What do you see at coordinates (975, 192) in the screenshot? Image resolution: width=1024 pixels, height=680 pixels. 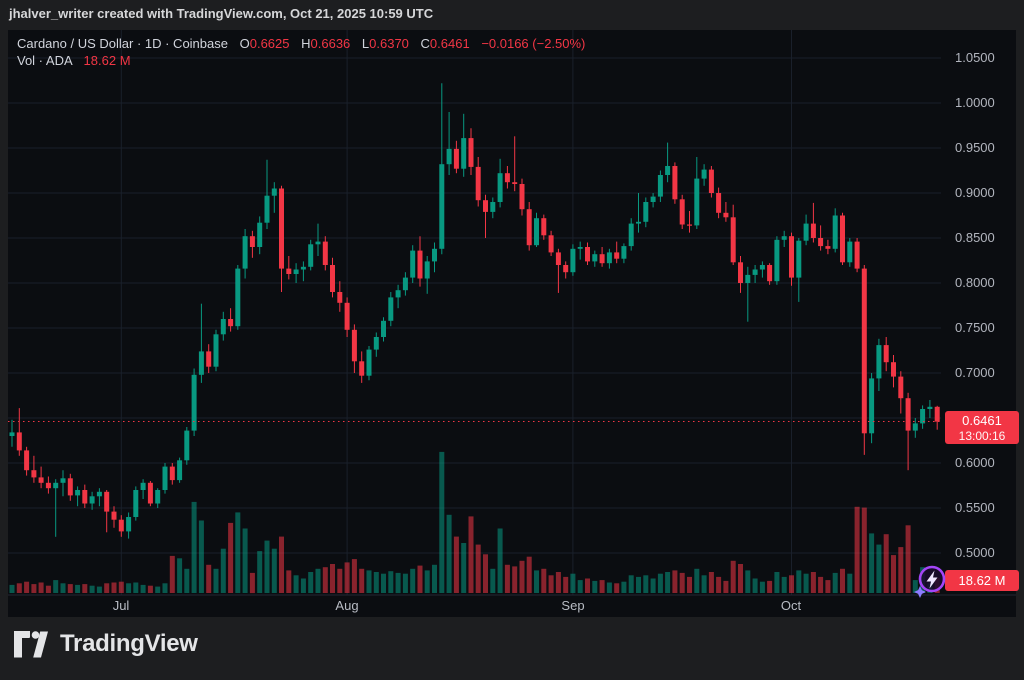 I see `price-axis-label: 0.9000` at bounding box center [975, 192].